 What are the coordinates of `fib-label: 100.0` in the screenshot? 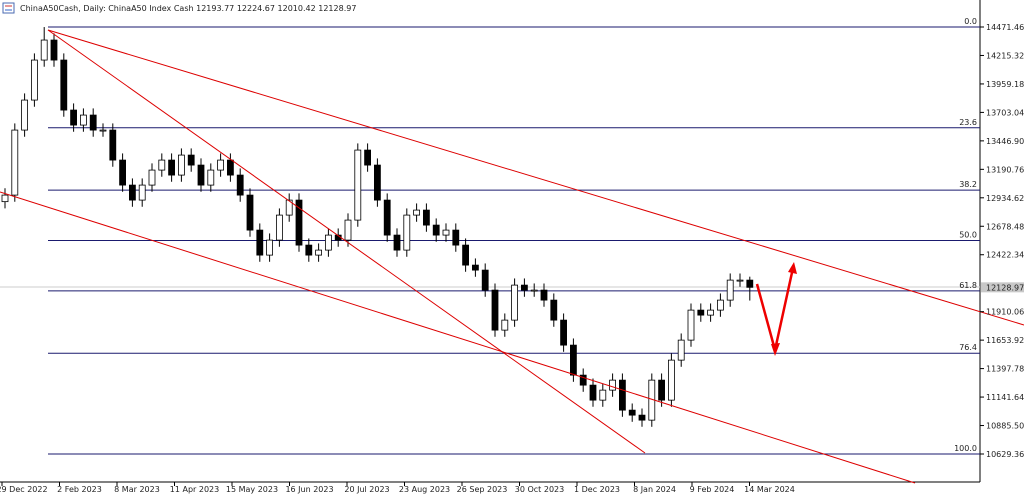 It's located at (965, 448).